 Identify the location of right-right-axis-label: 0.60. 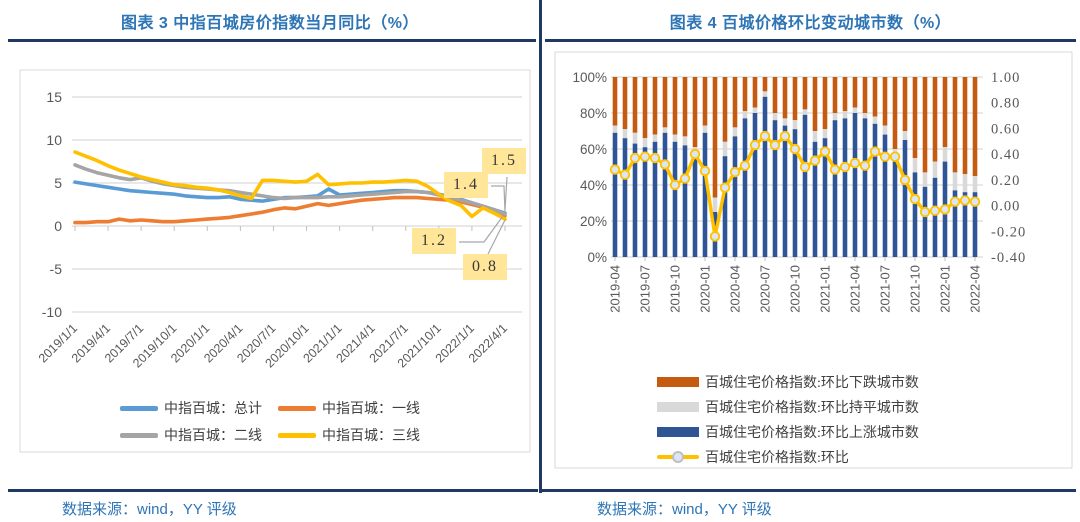
(1005, 129).